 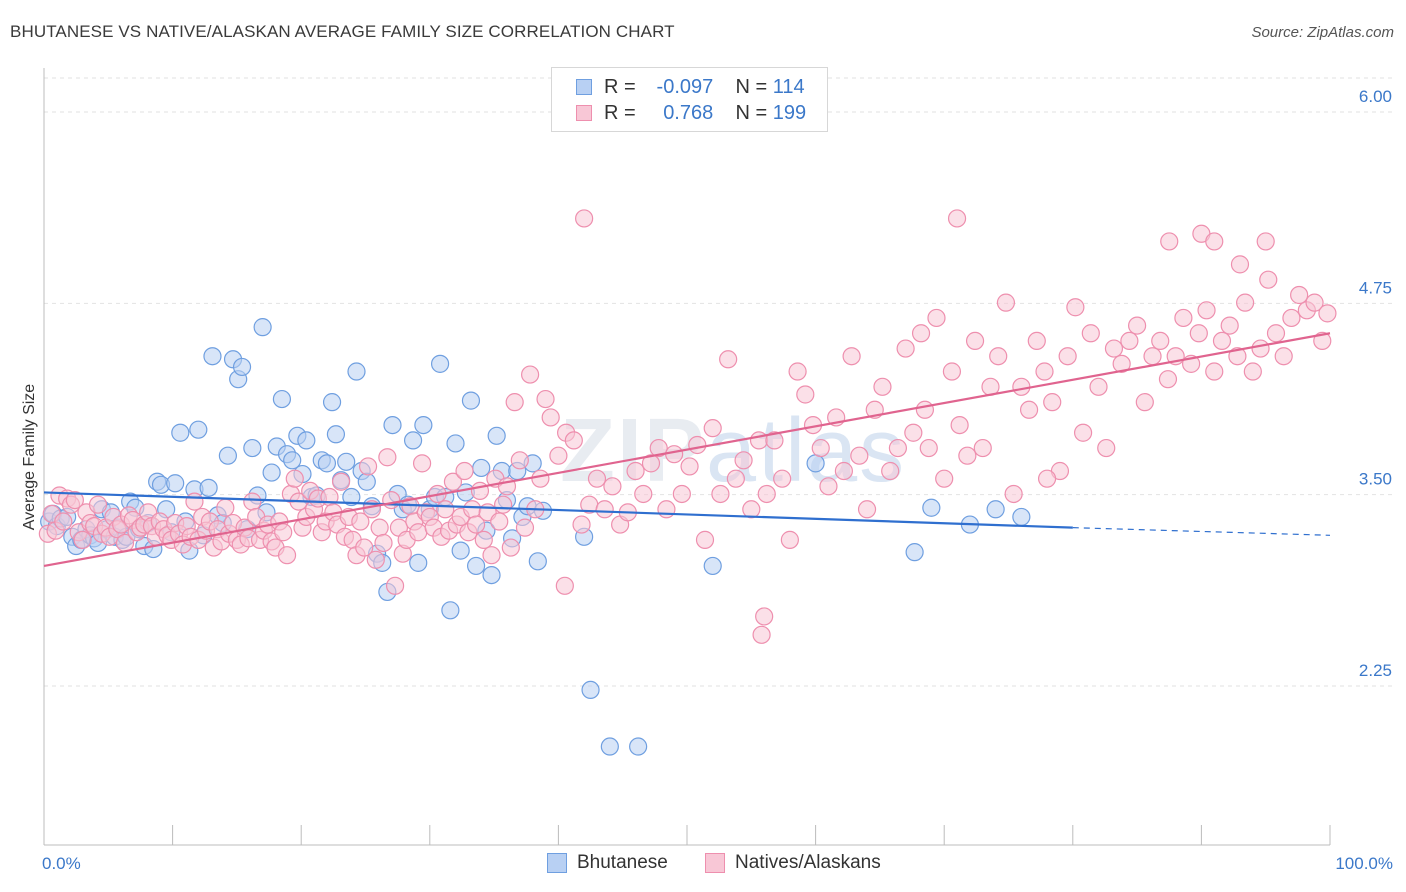 What do you see at coordinates (607, 863) in the screenshot?
I see `legend-item-bhutanese: Bhutanese` at bounding box center [607, 863].